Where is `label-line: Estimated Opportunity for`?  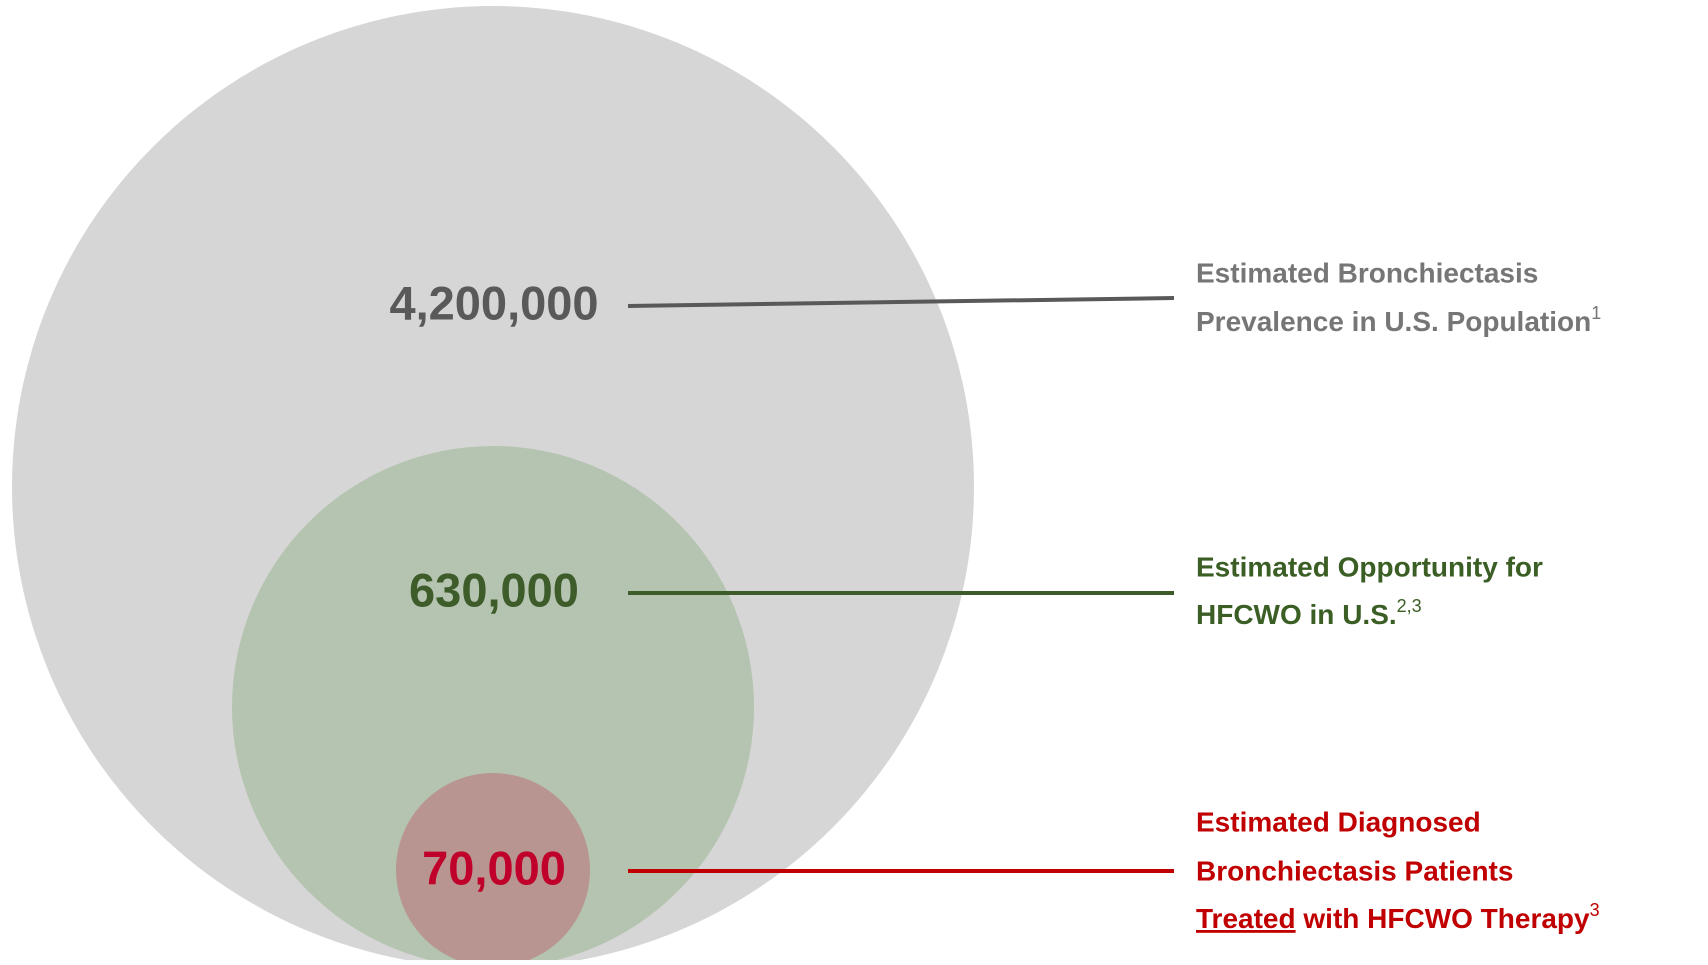
label-line: Estimated Opportunity for is located at coordinates (1369, 566).